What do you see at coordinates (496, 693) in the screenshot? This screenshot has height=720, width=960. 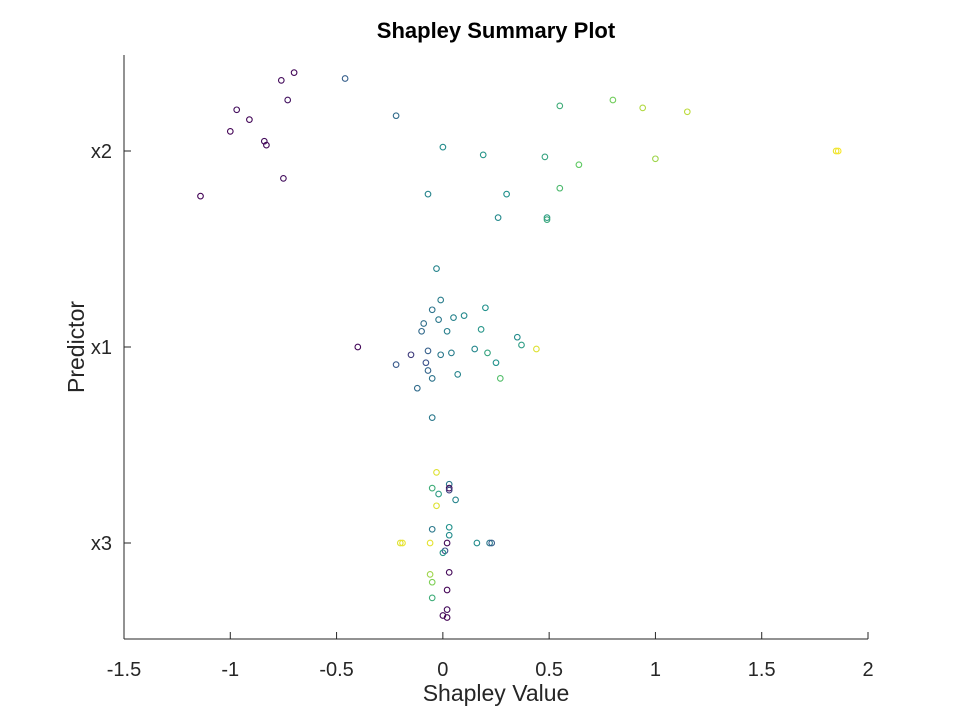 I see `x-axis-label: Shapley Value` at bounding box center [496, 693].